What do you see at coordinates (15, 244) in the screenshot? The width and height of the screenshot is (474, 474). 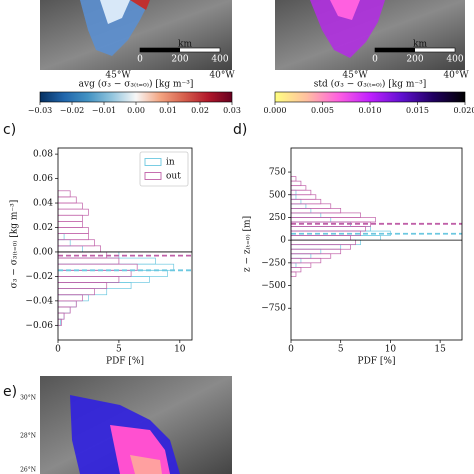 I see `y-axis-label: σ₃ − σ₃₍ₜ₌₀₎ [kg m⁻³]` at bounding box center [15, 244].